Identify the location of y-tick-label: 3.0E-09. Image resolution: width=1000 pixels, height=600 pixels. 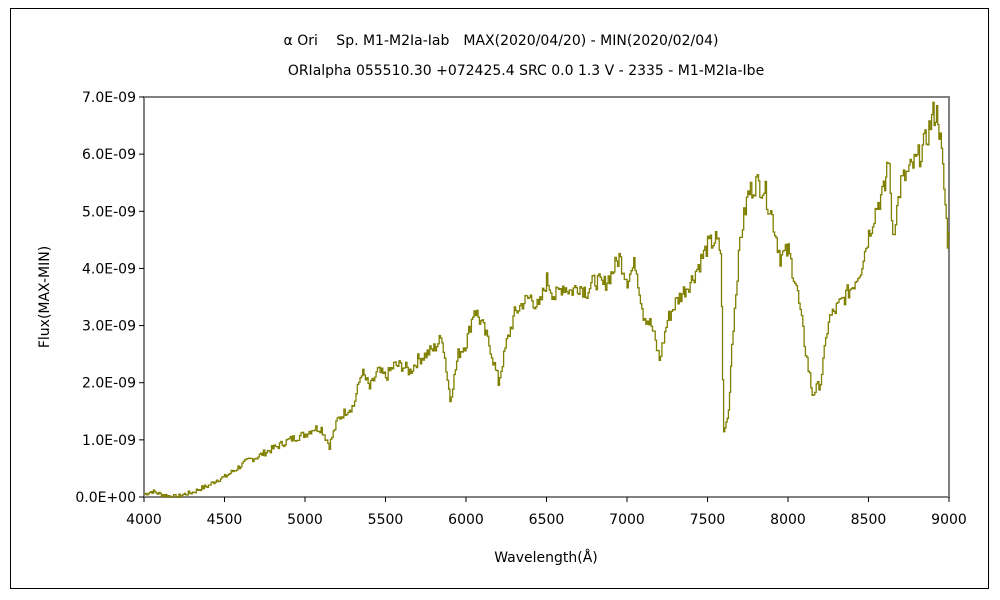
(109, 327).